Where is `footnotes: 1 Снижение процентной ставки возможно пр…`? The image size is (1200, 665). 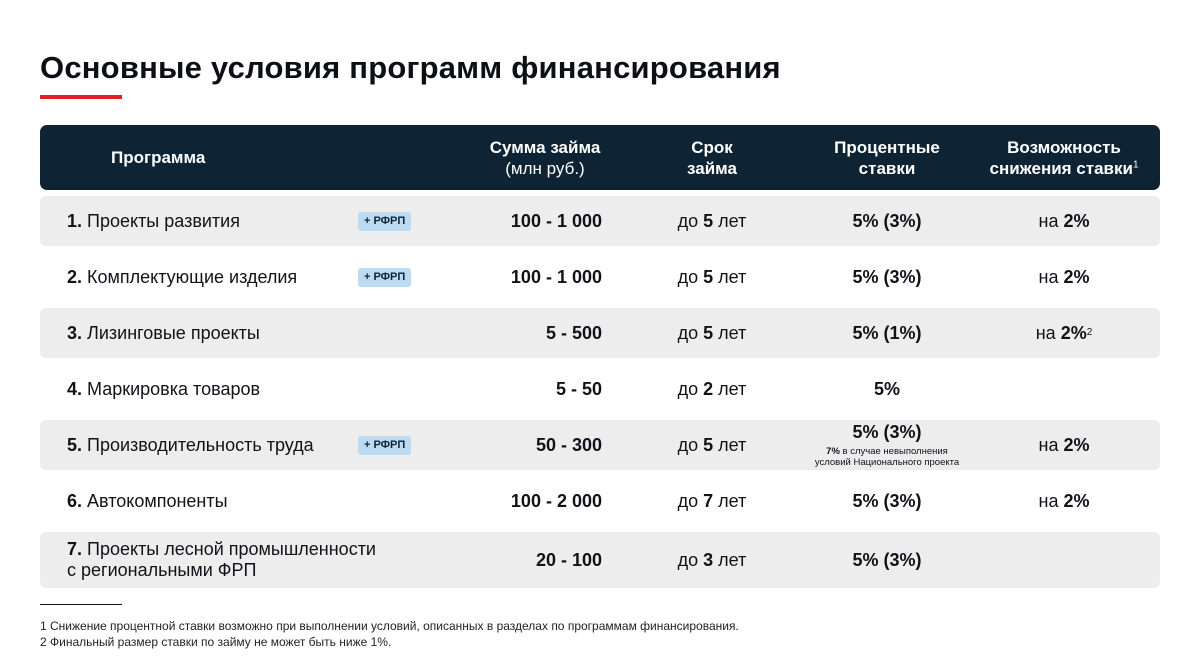
footnotes: 1 Снижение процентной ставки возможно пр… is located at coordinates (389, 634).